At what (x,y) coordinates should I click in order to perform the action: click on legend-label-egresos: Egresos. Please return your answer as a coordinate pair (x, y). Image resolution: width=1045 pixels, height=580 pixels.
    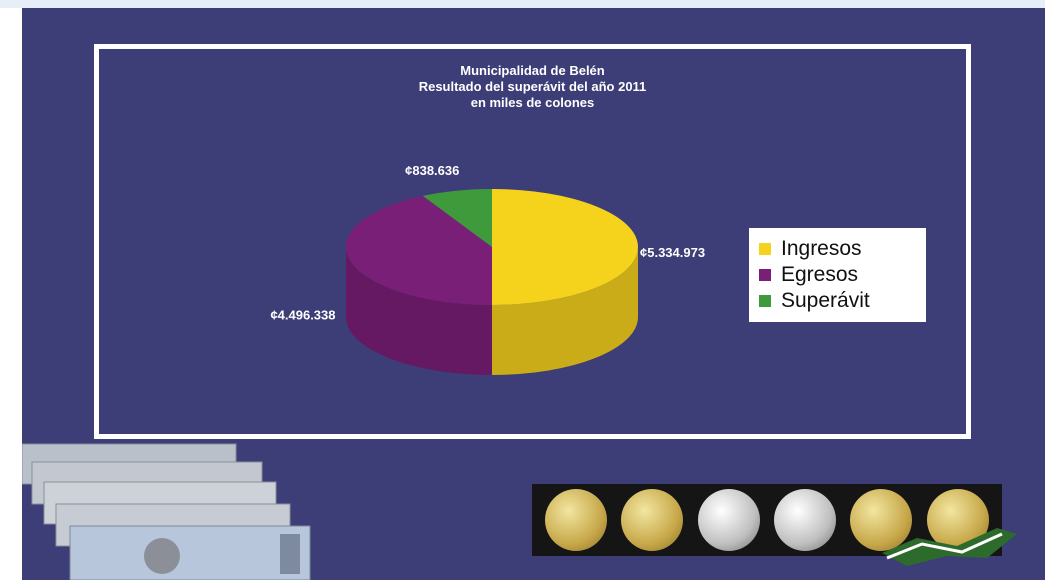
    Looking at the image, I should click on (820, 274).